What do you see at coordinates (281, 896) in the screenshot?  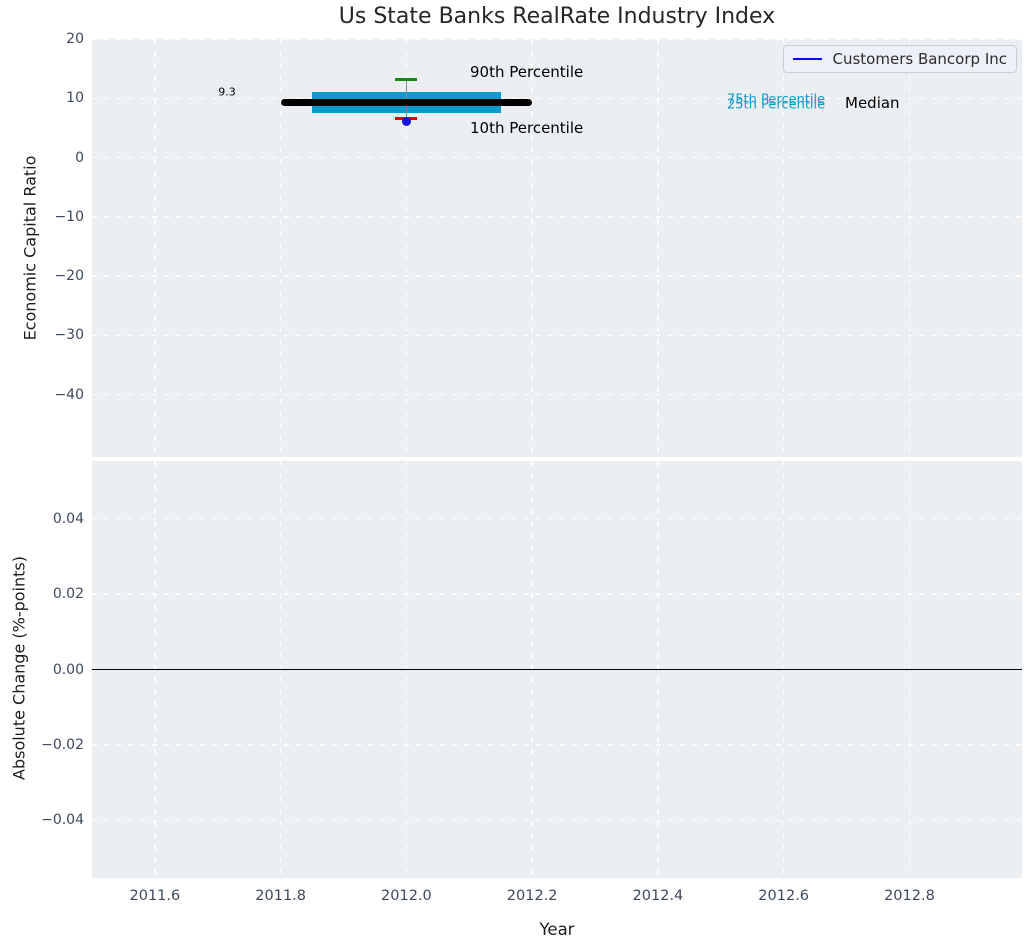 I see `x-tick-label: 2011.8` at bounding box center [281, 896].